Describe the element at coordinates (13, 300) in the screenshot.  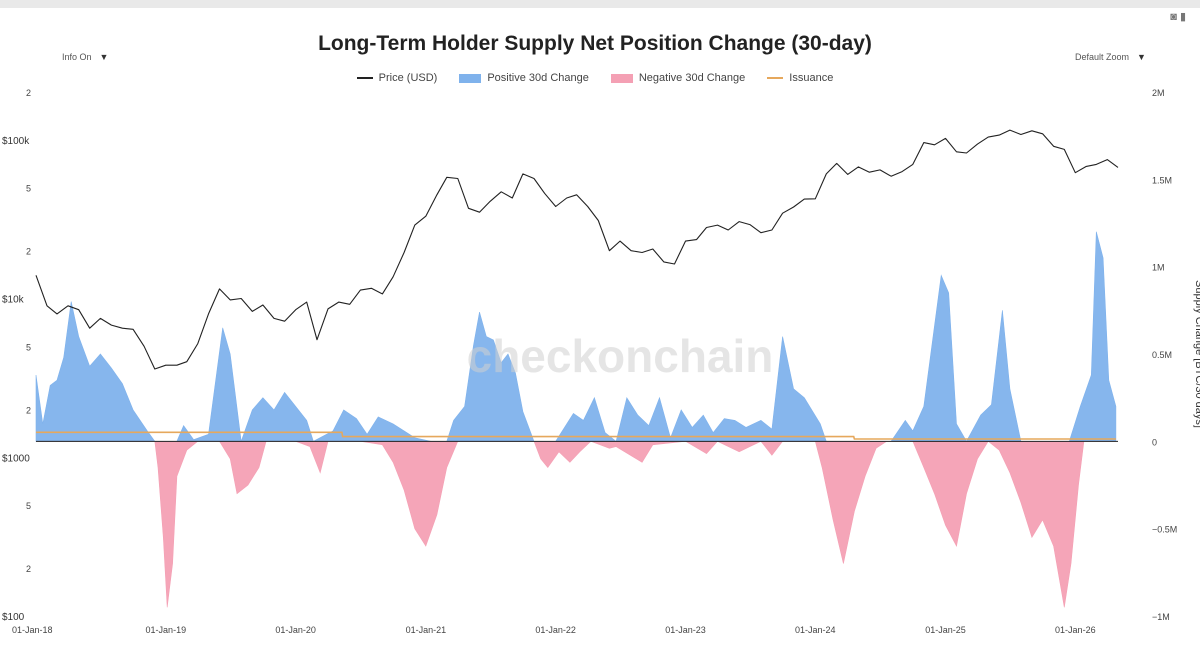
I see `left-axis-tick-label: $10k` at that location.